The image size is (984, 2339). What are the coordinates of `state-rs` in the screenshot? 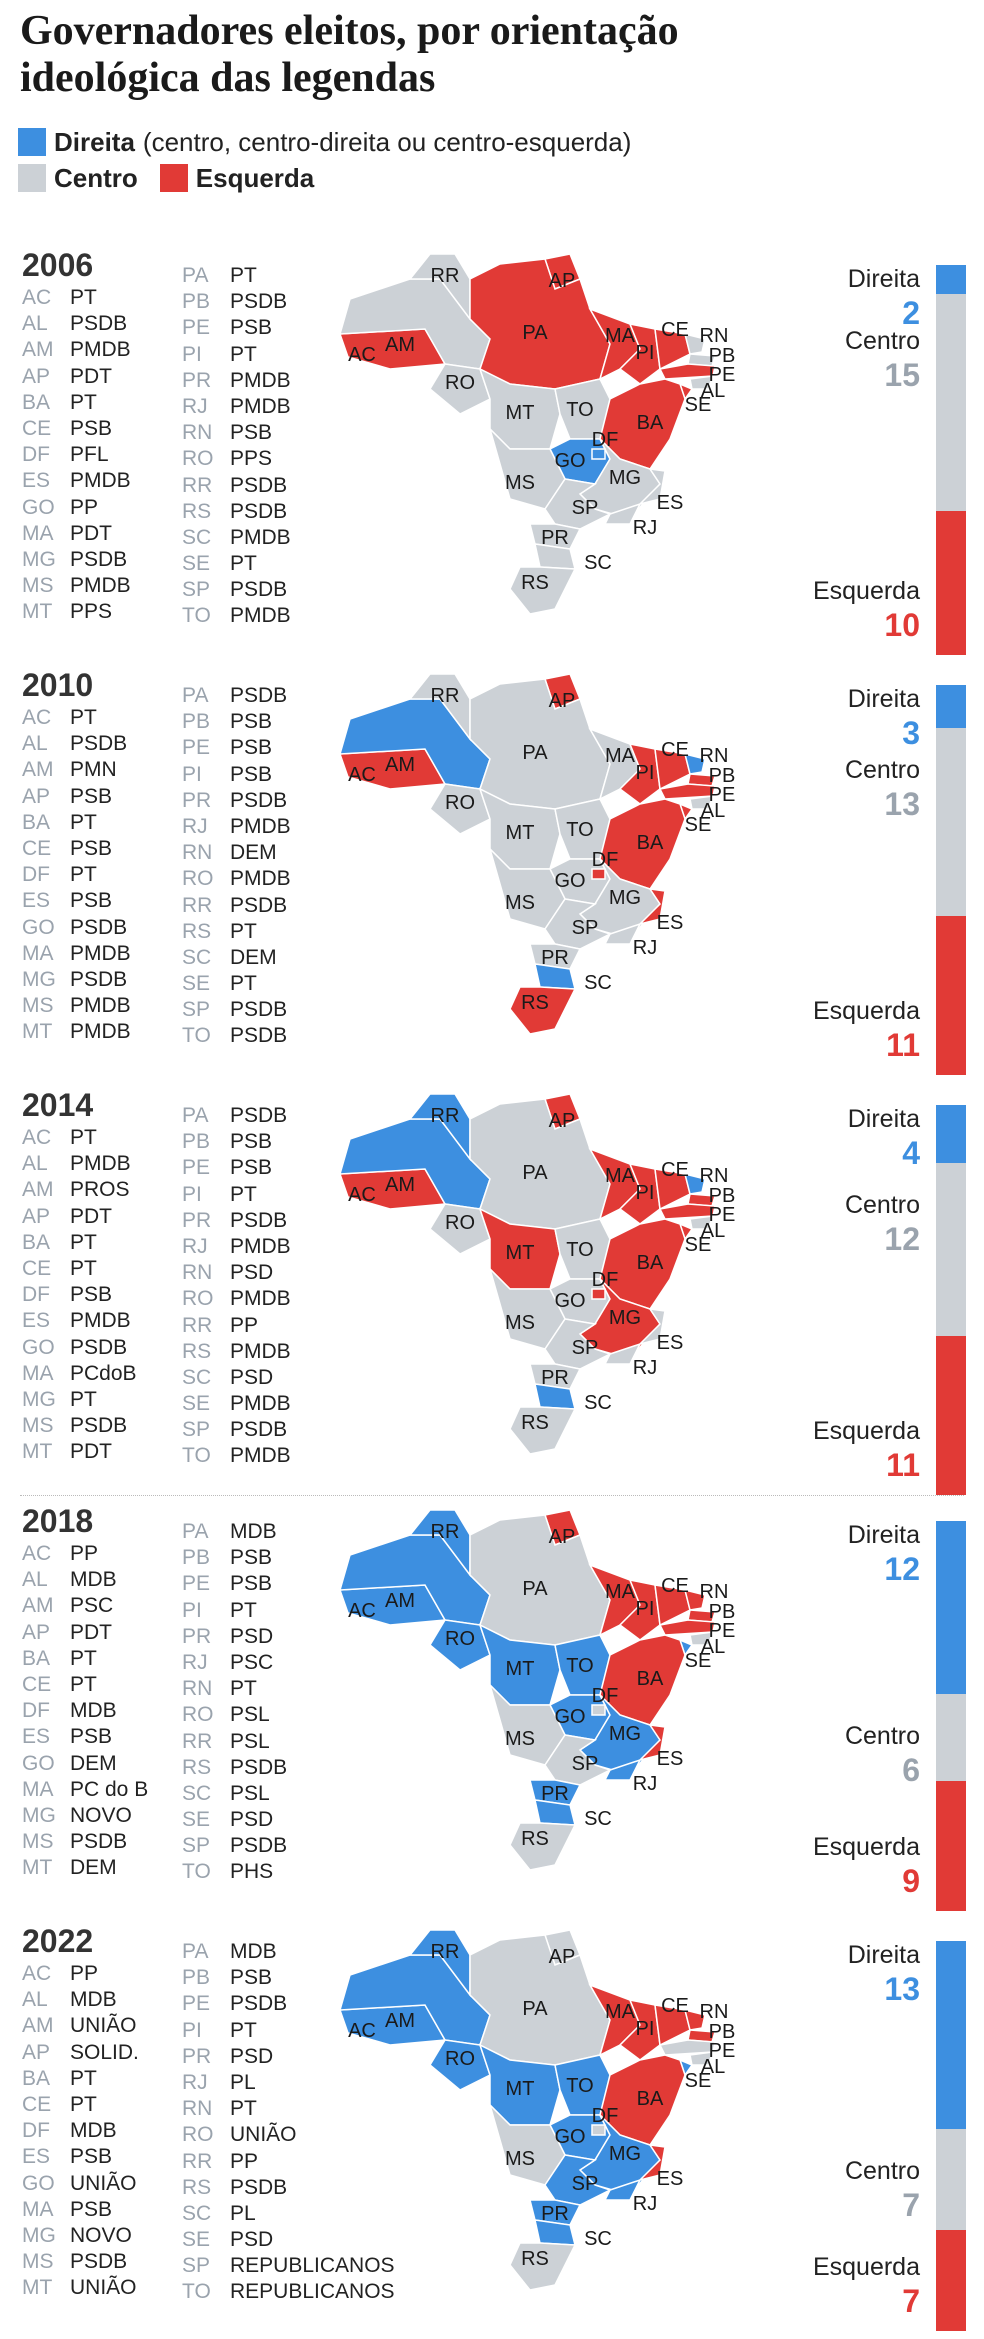 It's located at (543, 1010).